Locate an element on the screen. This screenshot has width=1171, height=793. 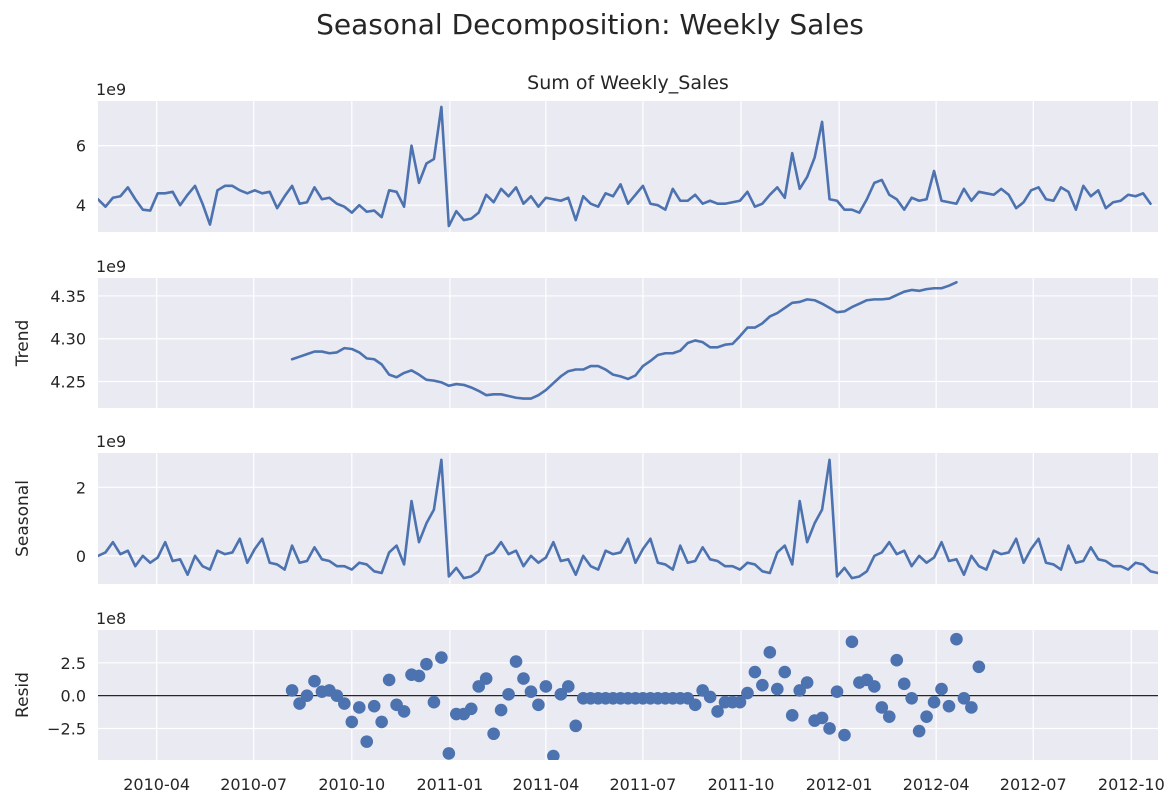
x-tick-label: 2010-10 is located at coordinates (351, 784).